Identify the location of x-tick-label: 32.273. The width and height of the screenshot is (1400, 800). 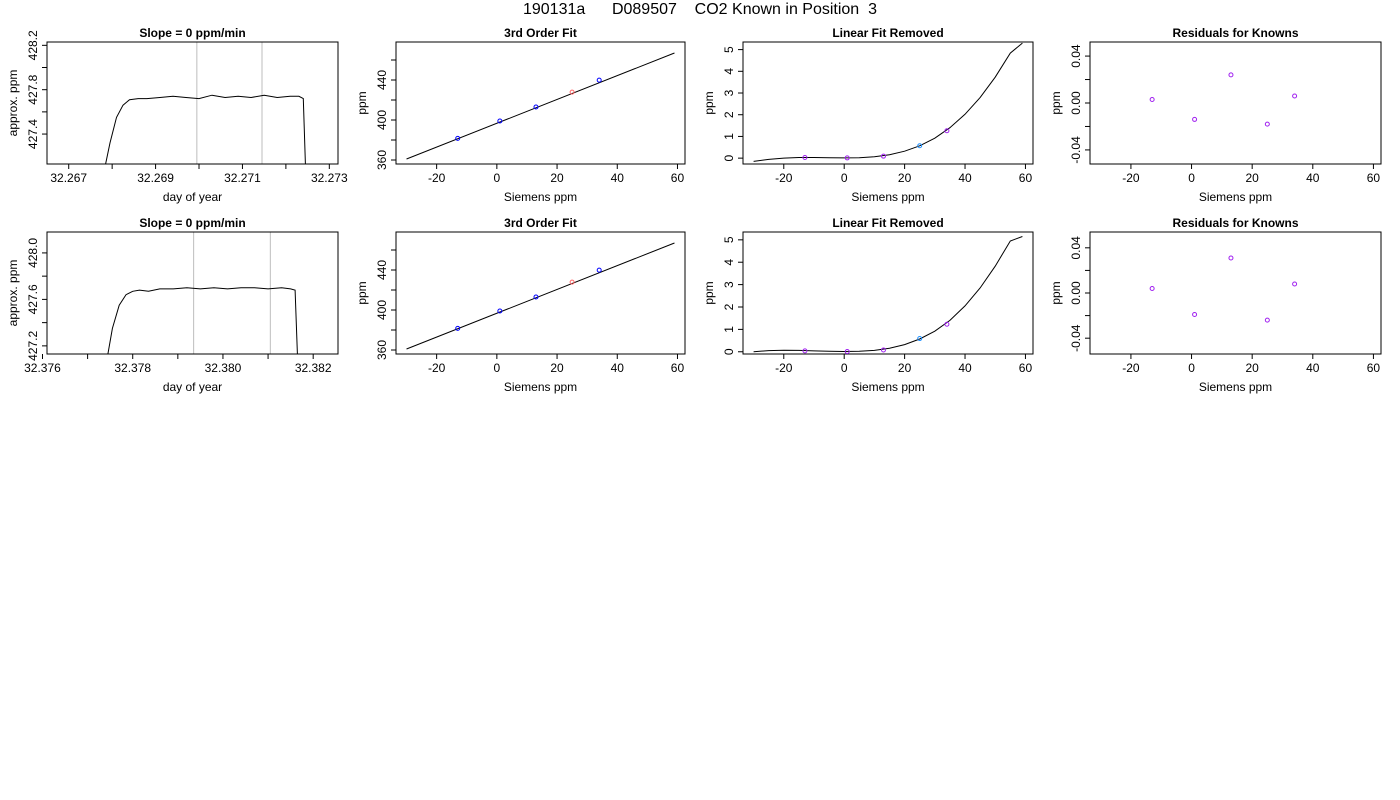
(329, 178).